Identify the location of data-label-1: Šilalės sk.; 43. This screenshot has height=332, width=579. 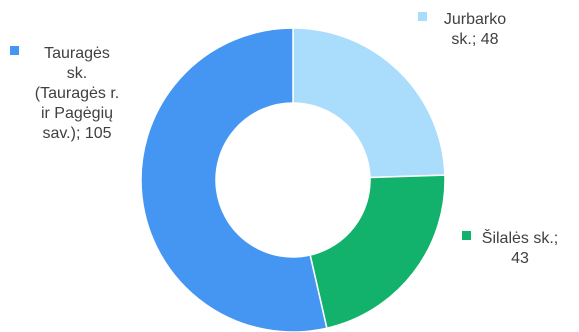
(520, 247).